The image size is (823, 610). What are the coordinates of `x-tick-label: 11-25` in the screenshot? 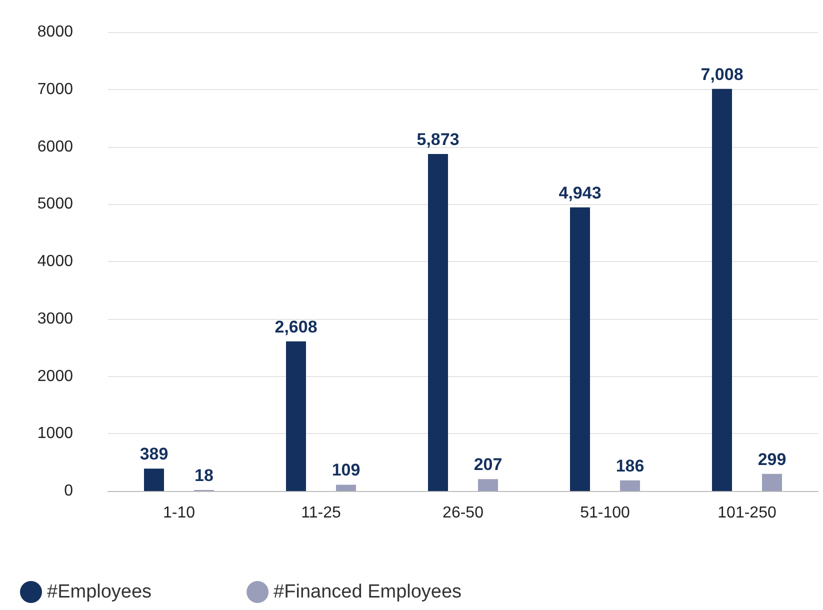 It's located at (321, 513).